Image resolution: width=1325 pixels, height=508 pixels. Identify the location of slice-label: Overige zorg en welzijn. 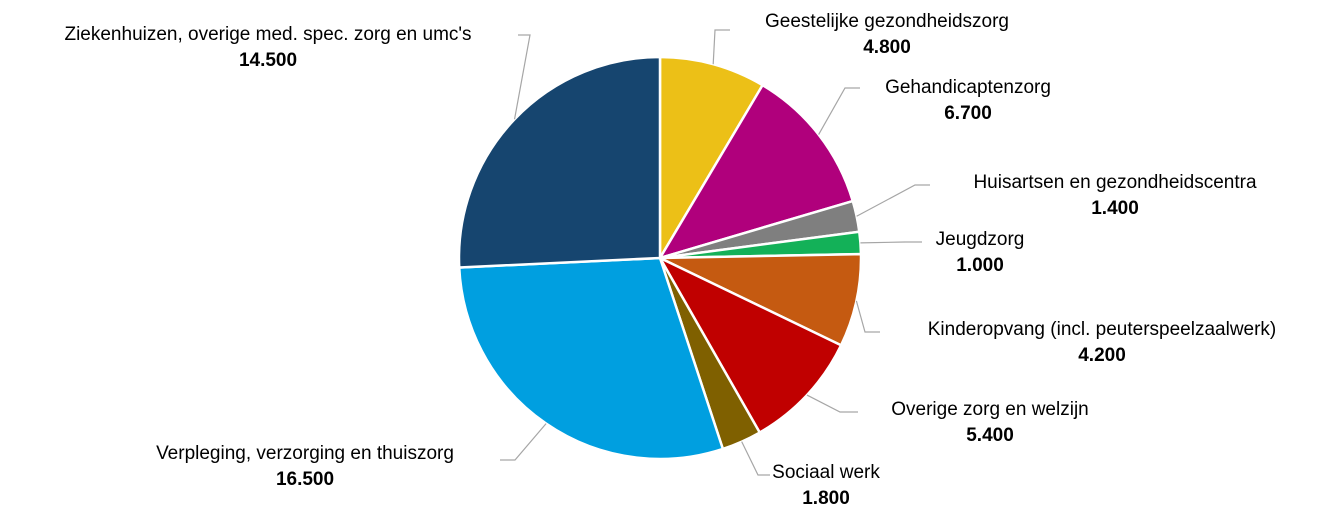
(989, 409).